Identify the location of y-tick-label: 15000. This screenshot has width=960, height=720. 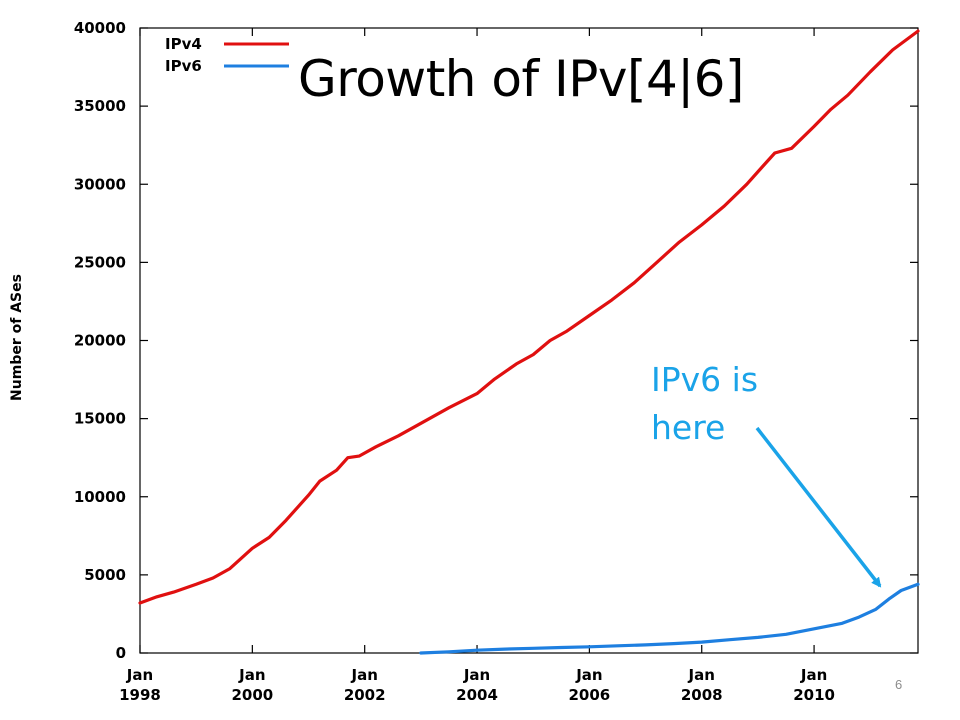
(100, 419).